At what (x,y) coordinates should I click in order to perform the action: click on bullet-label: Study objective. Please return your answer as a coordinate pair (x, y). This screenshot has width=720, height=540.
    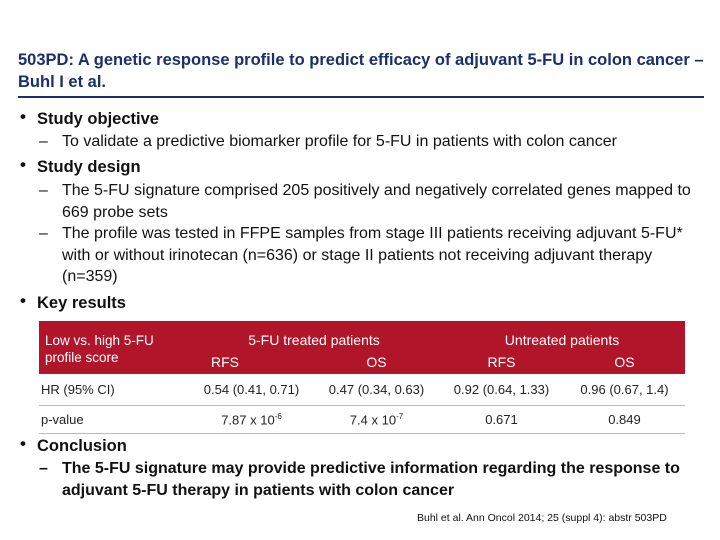
    Looking at the image, I should click on (98, 119).